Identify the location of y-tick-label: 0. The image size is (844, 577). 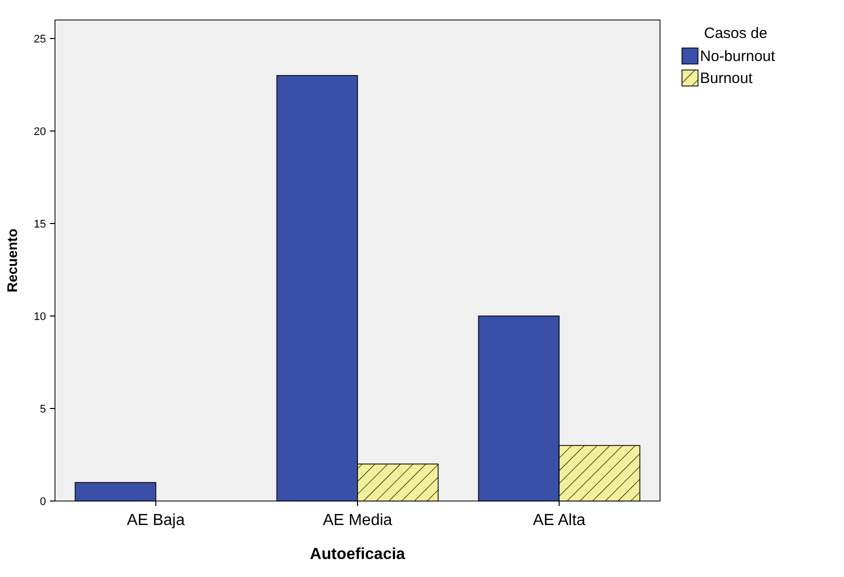
(43, 502).